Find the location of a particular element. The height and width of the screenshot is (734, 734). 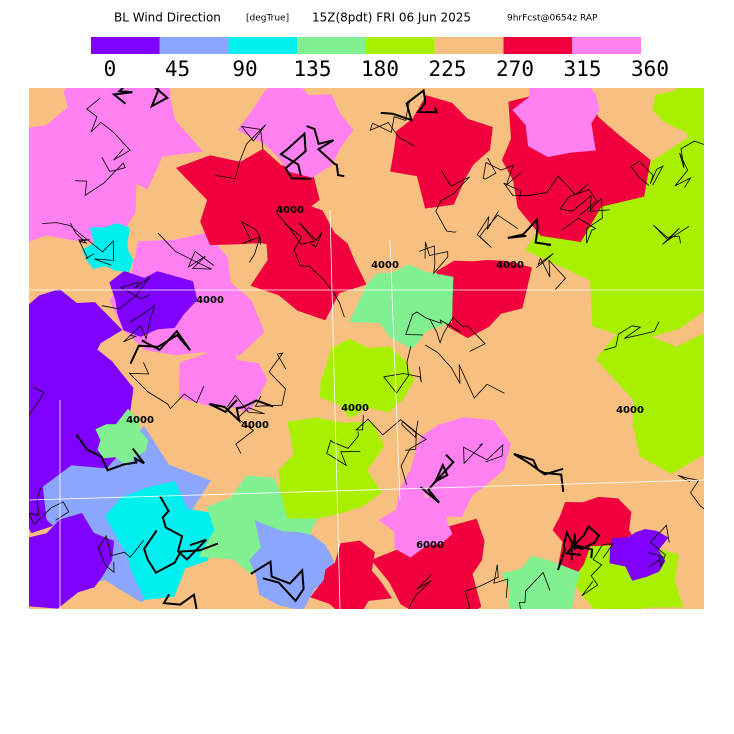

color-bar-label: 315 is located at coordinates (583, 69).